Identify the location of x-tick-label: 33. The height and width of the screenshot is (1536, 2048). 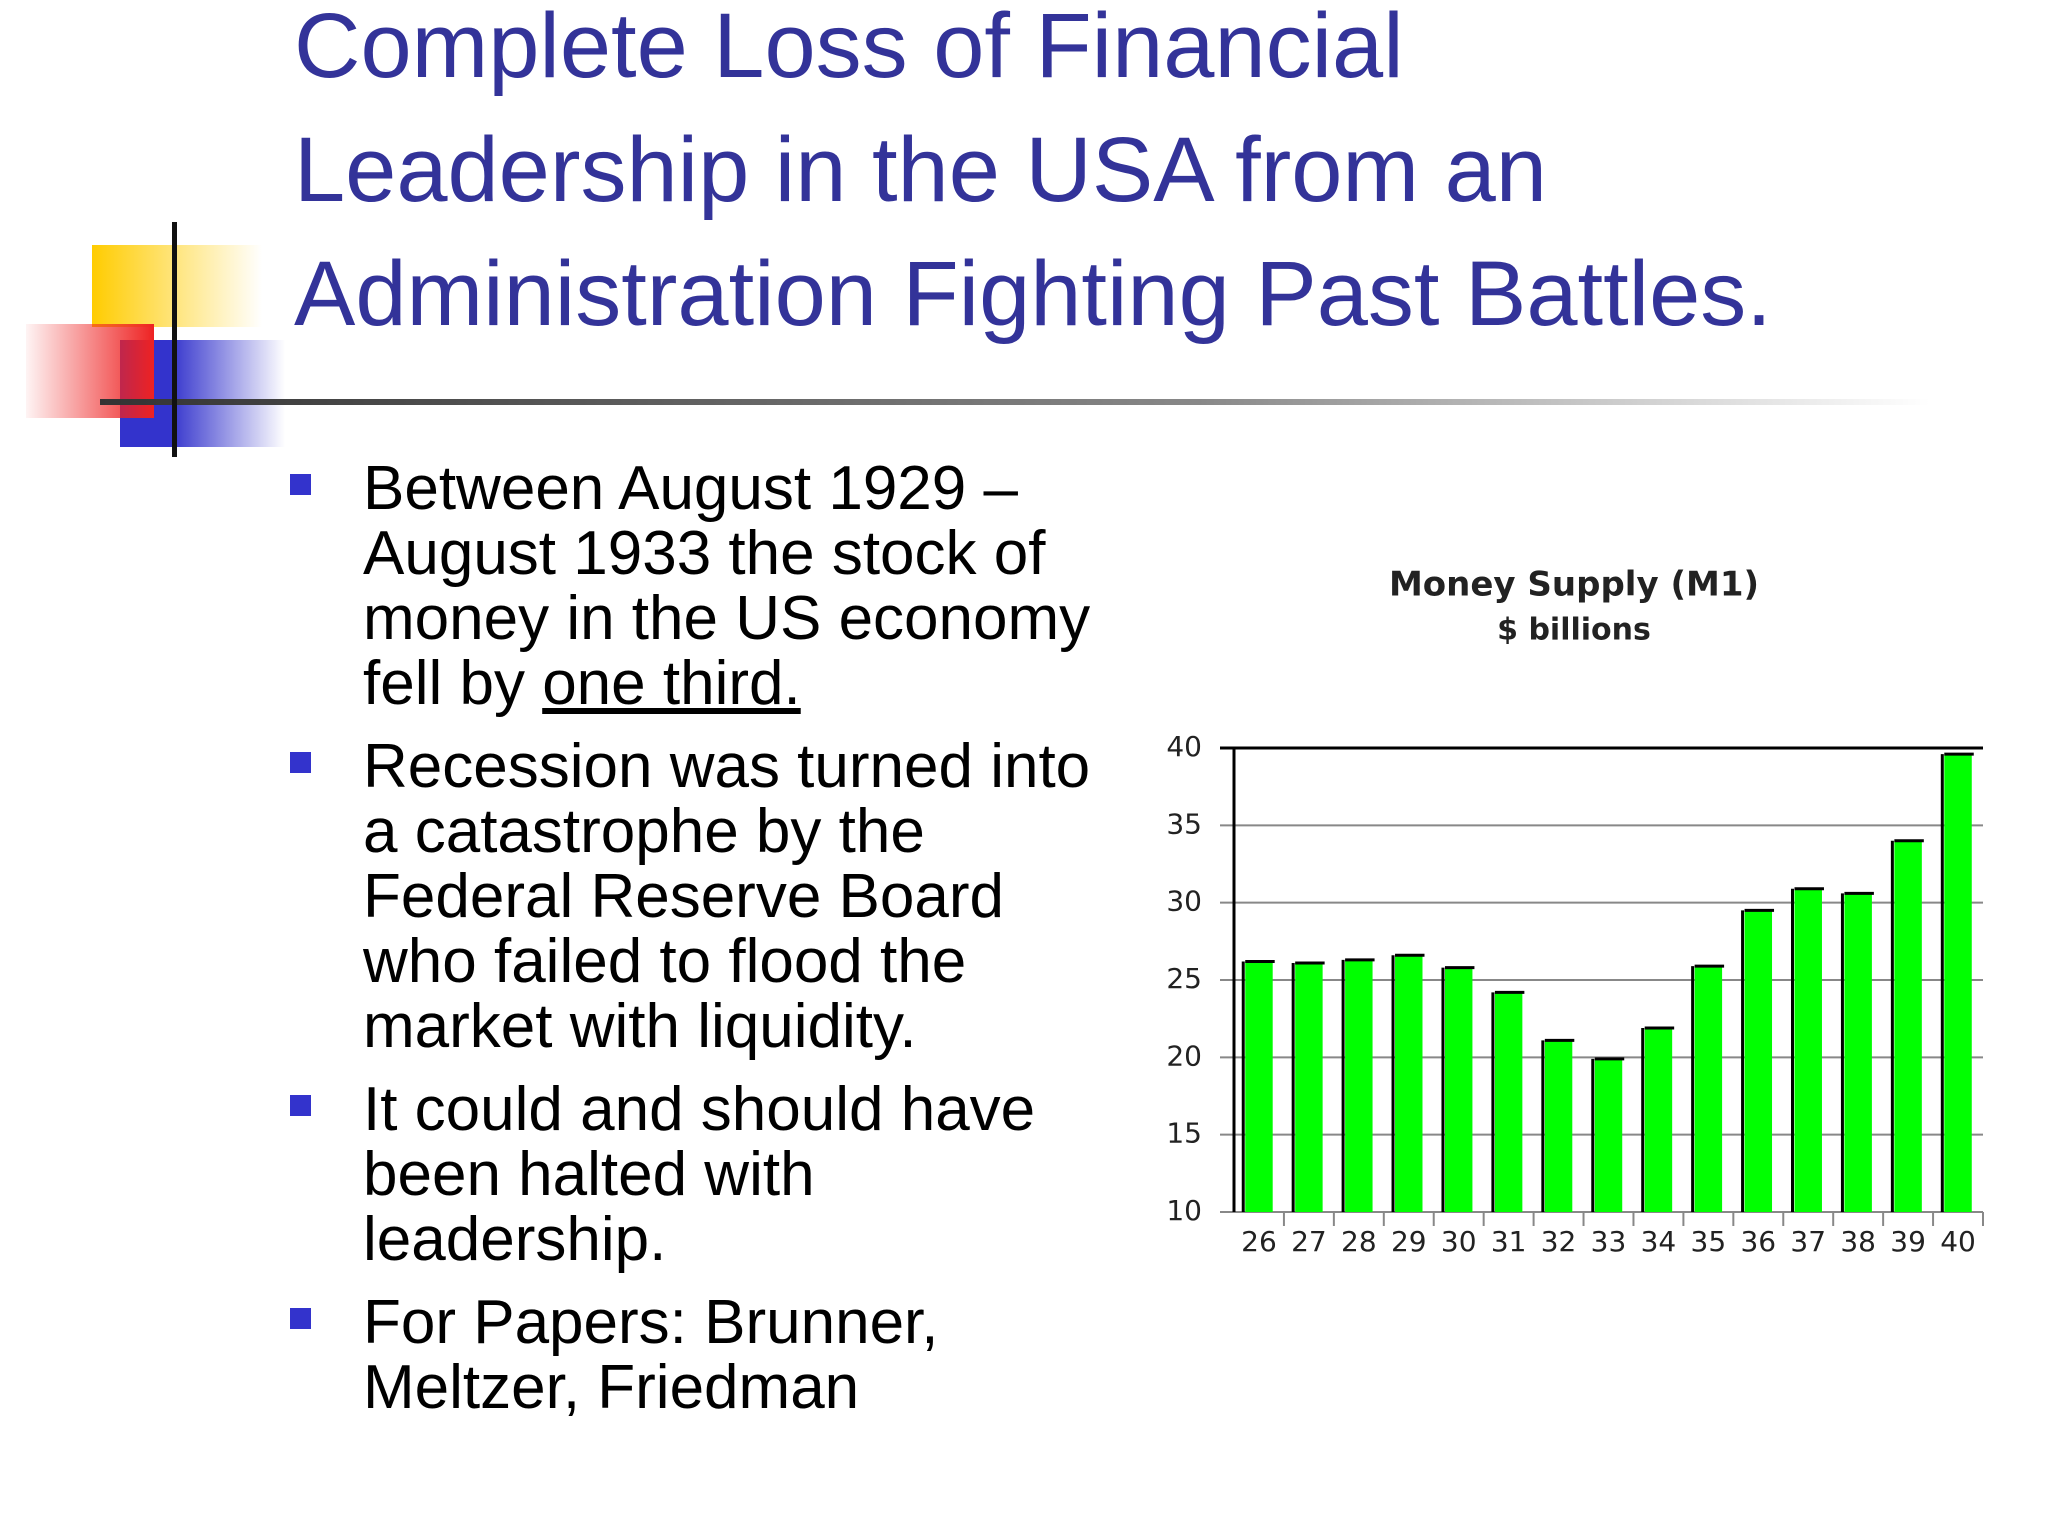
(1609, 1241).